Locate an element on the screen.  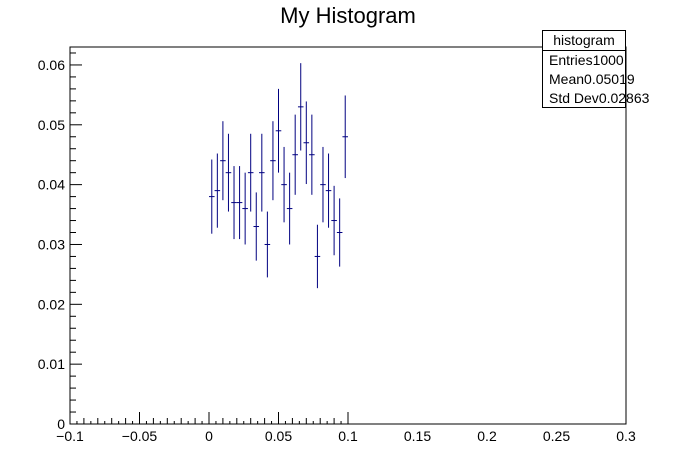
stats-row-entries: Entries 1000 is located at coordinates (584, 60).